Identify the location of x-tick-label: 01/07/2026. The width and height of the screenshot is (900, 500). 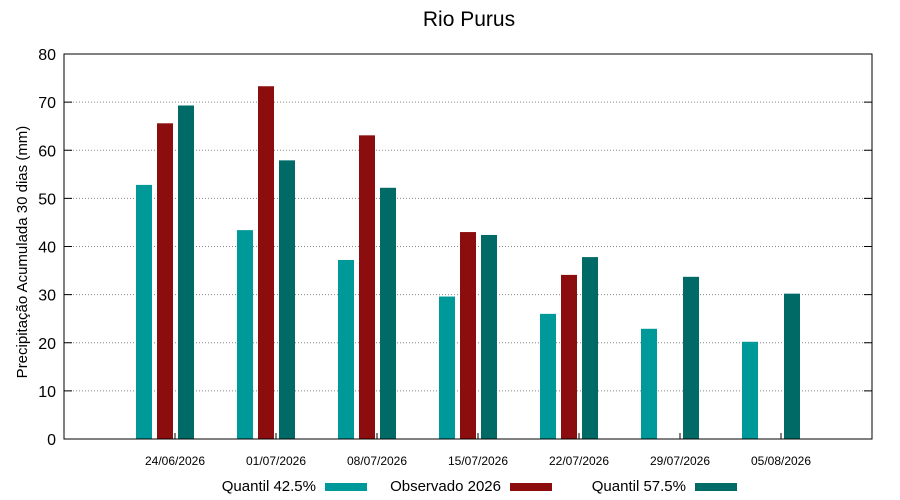
(276, 461).